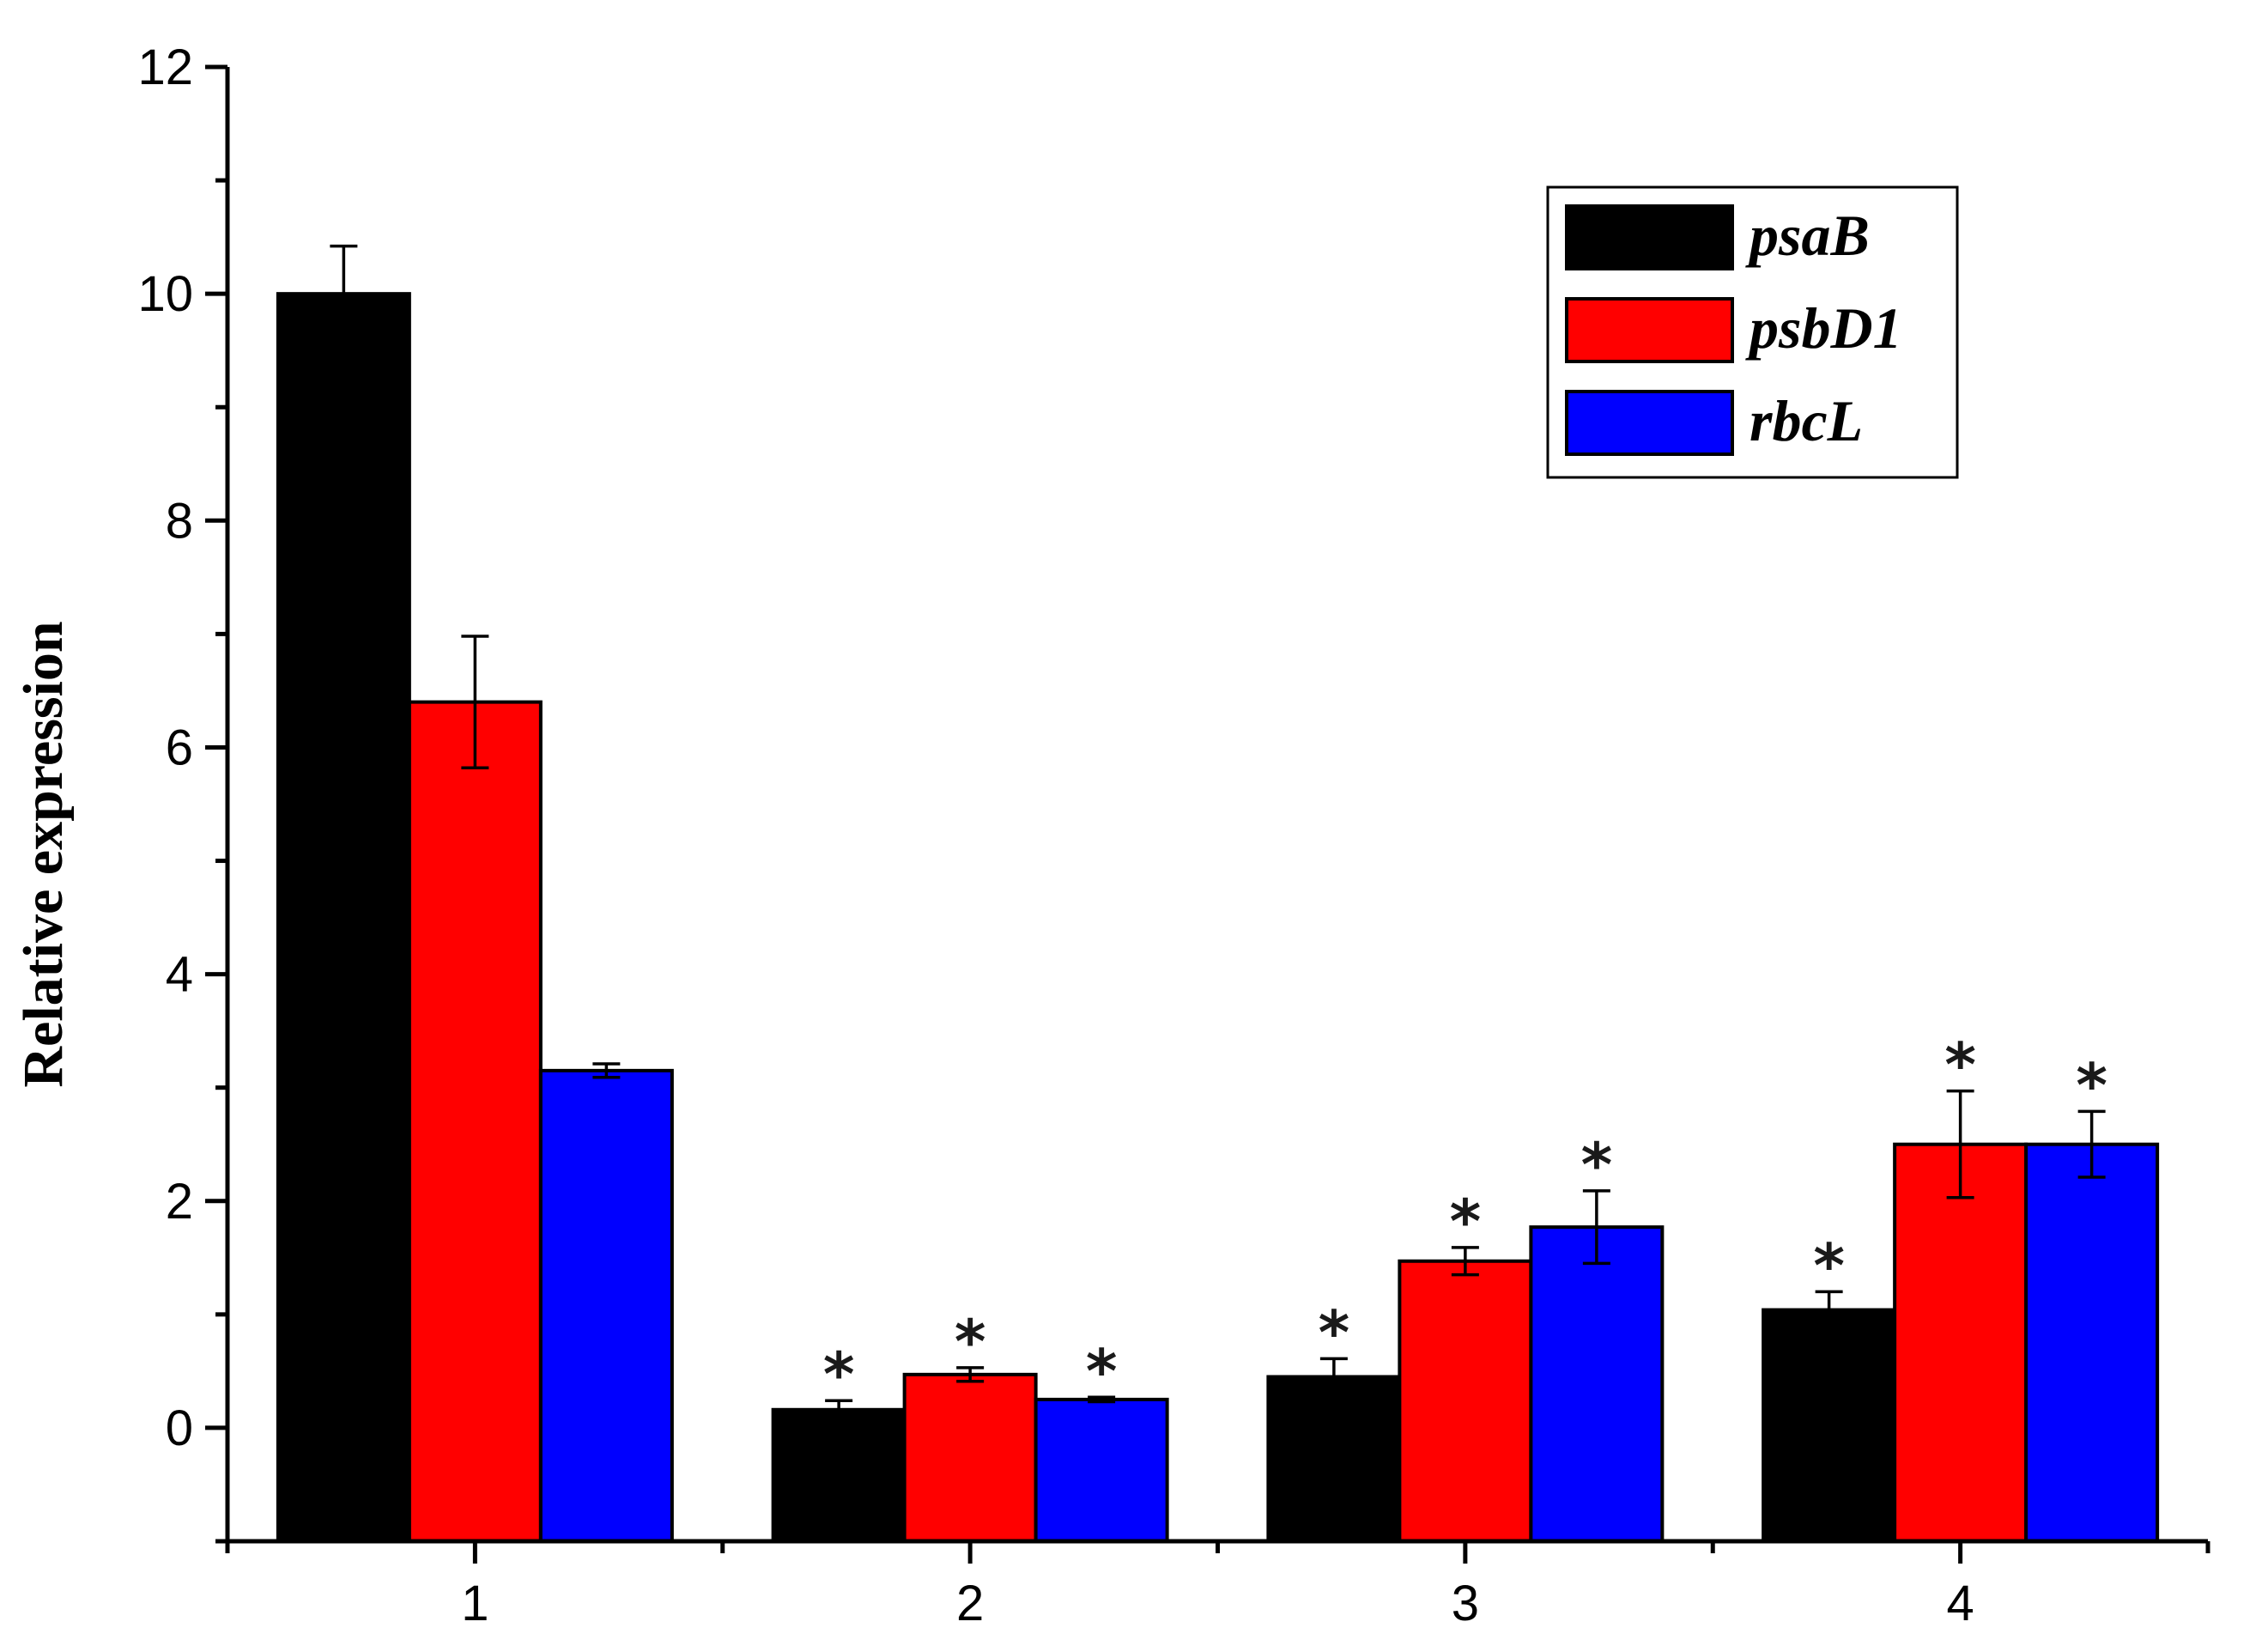  Describe the element at coordinates (1334, 1332) in the screenshot. I see `significance-star-psaB-3: *` at that location.